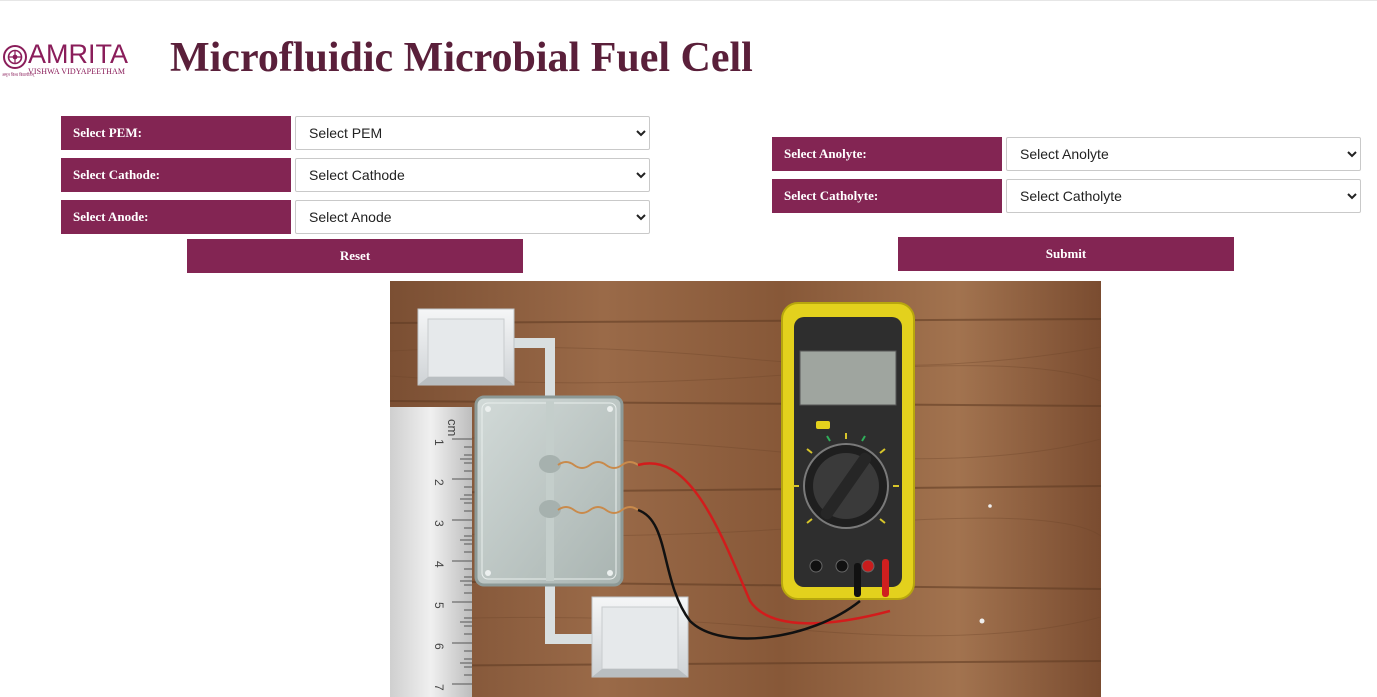  Describe the element at coordinates (688, 0) in the screenshot. I see `top-border` at that location.